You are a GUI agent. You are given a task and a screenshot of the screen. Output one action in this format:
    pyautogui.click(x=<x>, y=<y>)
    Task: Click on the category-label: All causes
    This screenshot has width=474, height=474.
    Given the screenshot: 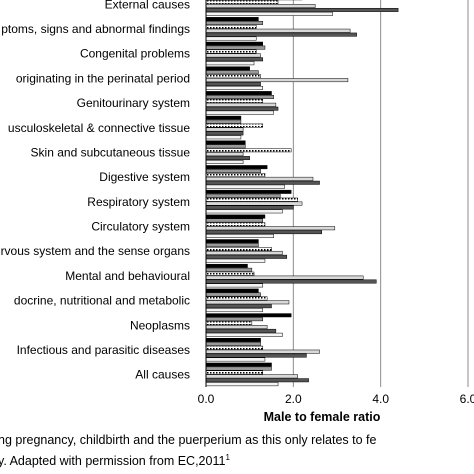 What is the action you would take?
    pyautogui.click(x=162, y=375)
    